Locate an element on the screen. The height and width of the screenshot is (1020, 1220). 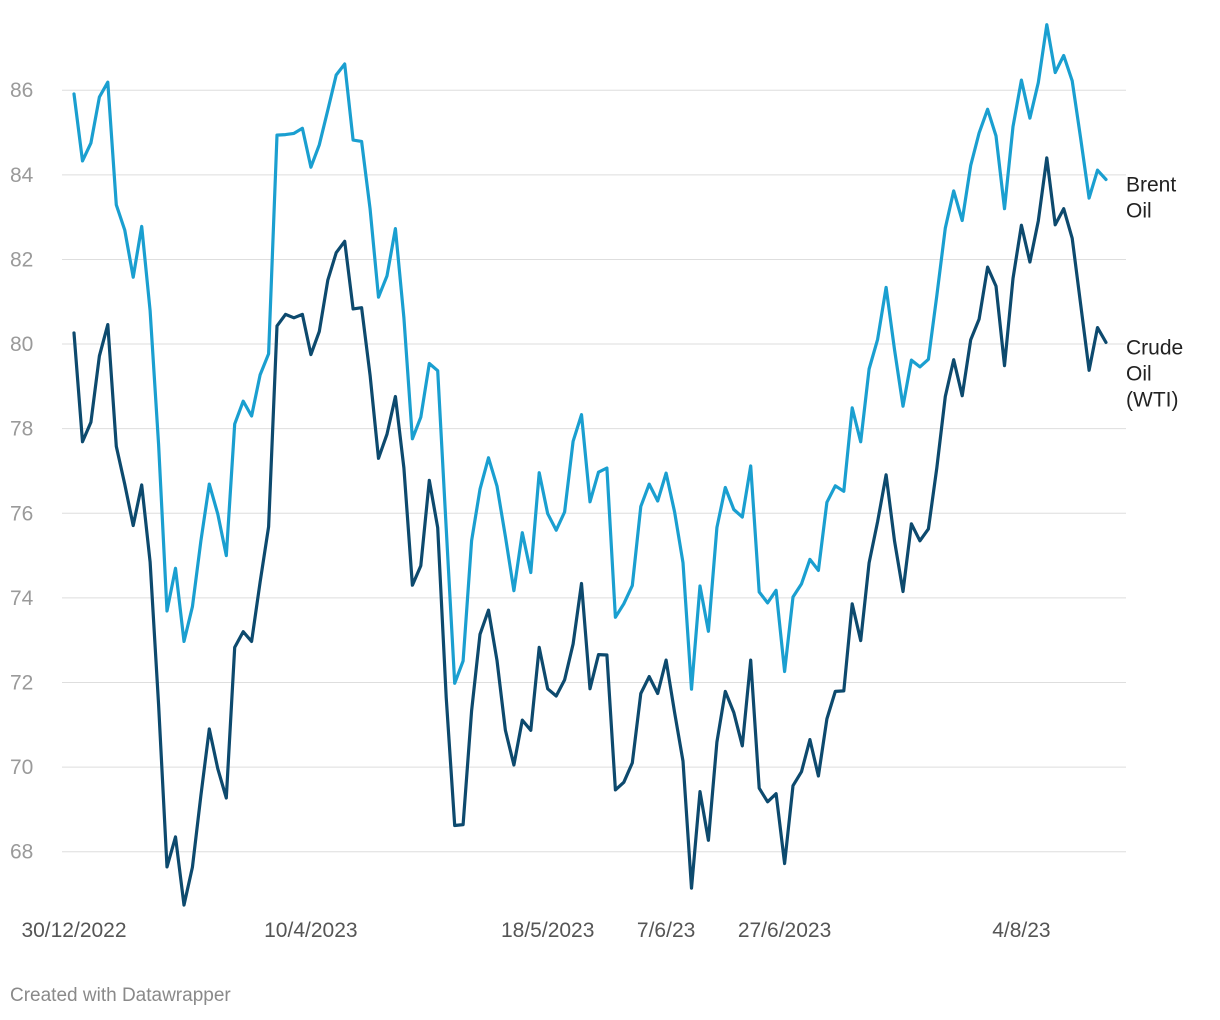
y-tick-label: 84 is located at coordinates (22, 175).